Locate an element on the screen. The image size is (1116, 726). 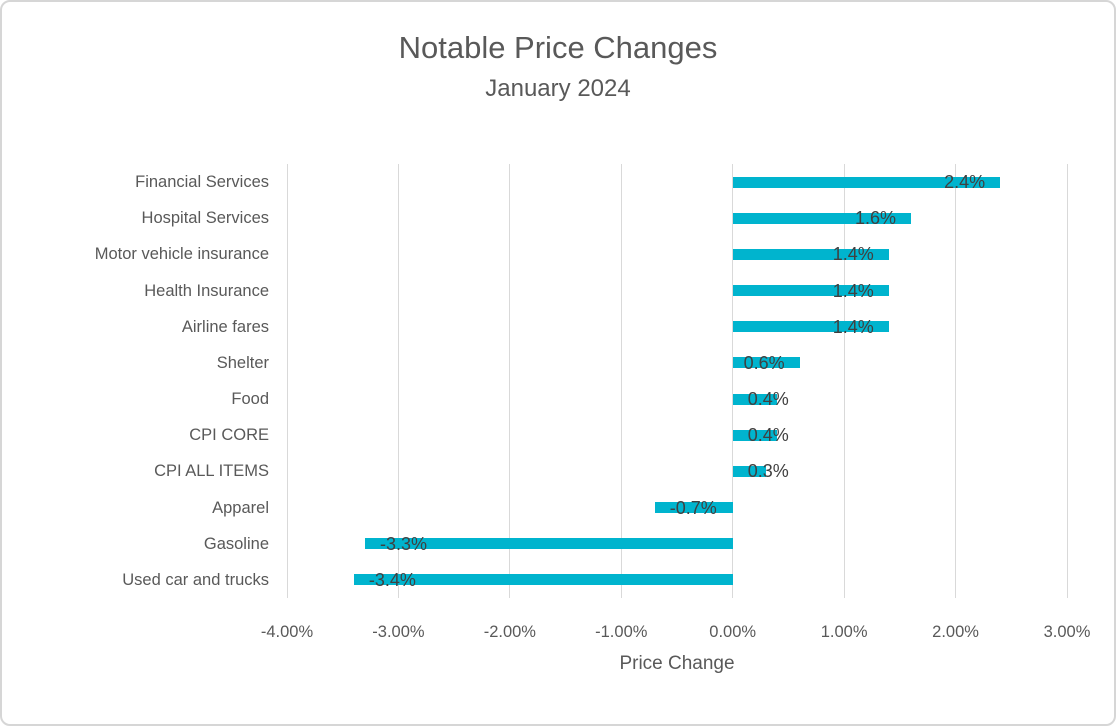
chart-title: Notable Price Changes is located at coordinates (558, 47).